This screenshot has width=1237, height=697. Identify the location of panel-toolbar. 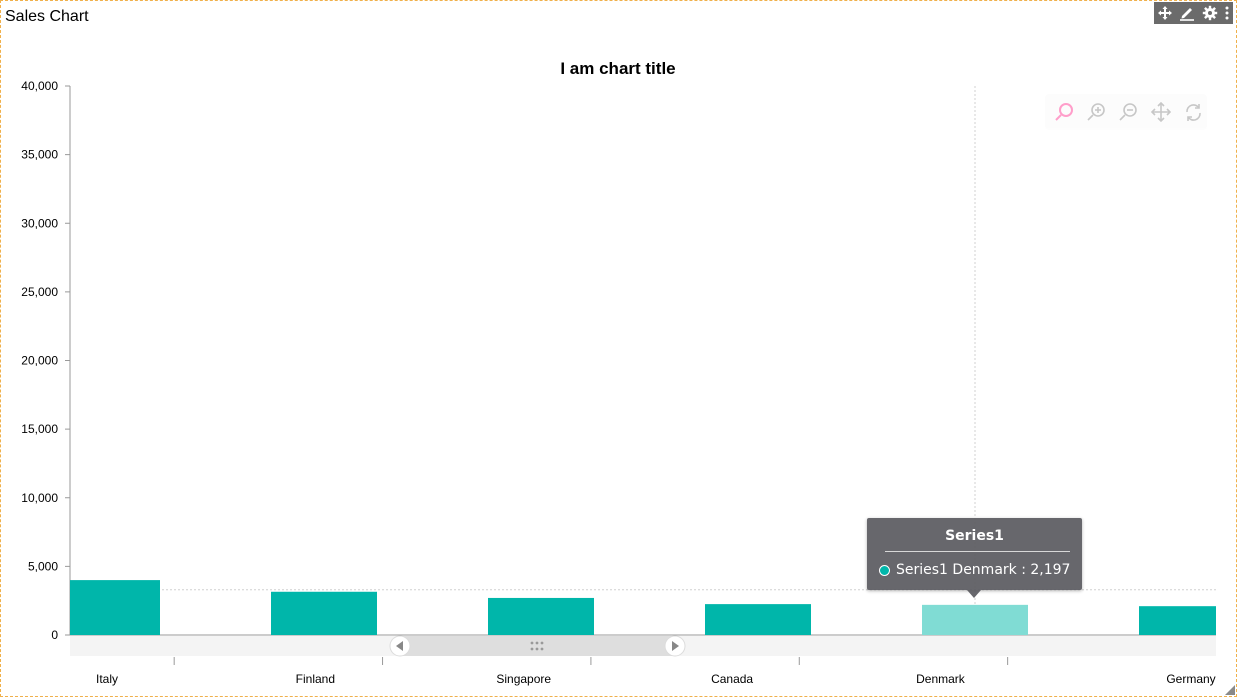
(1193, 13).